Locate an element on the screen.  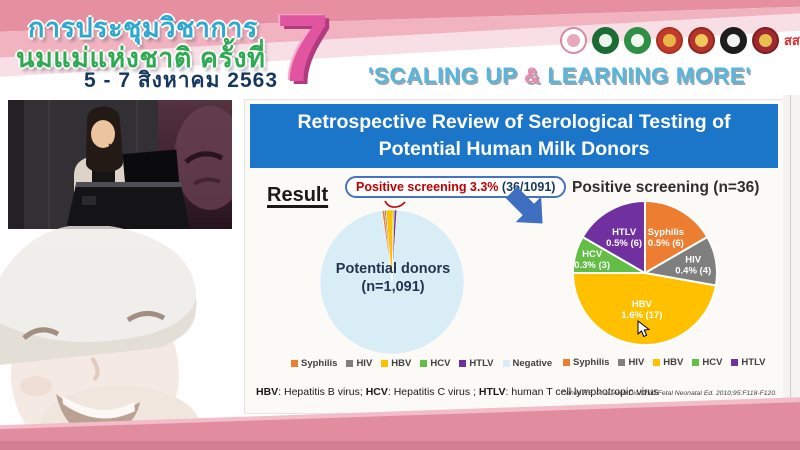
pie-slice-hbv is located at coordinates (644, 309).